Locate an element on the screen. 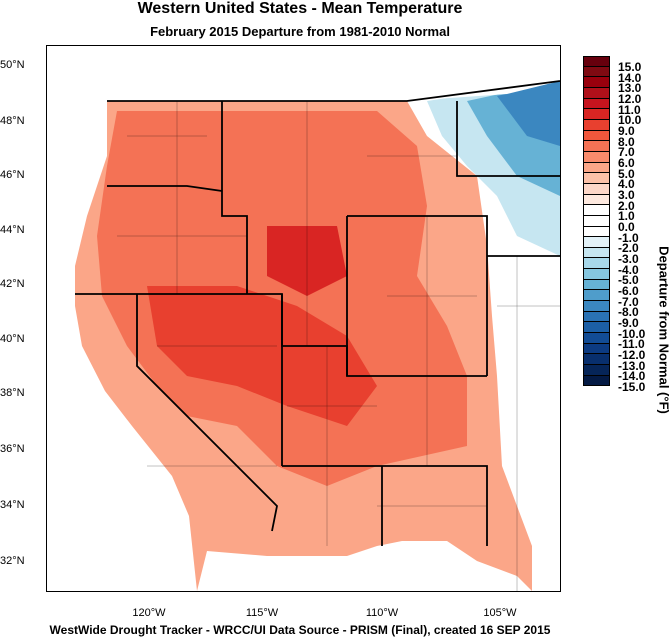 The image size is (672, 639). colorbar-tick-label: 9.0 is located at coordinates (626, 131).